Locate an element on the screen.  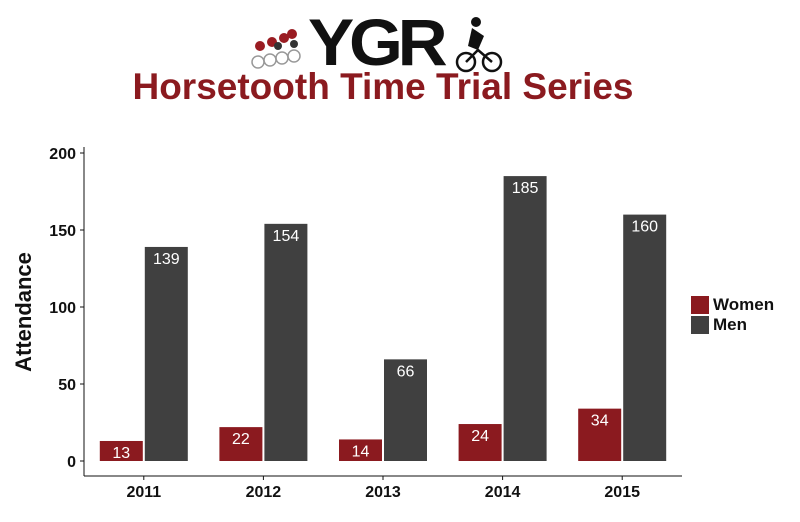
legend-label-women: Women is located at coordinates (744, 304).